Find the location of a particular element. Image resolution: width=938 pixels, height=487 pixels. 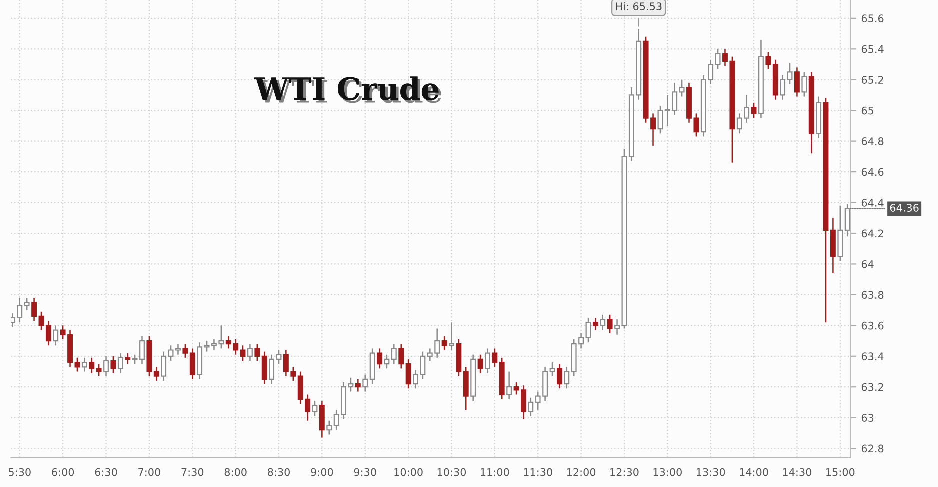

y-tick-label: 65.4 is located at coordinates (873, 49).